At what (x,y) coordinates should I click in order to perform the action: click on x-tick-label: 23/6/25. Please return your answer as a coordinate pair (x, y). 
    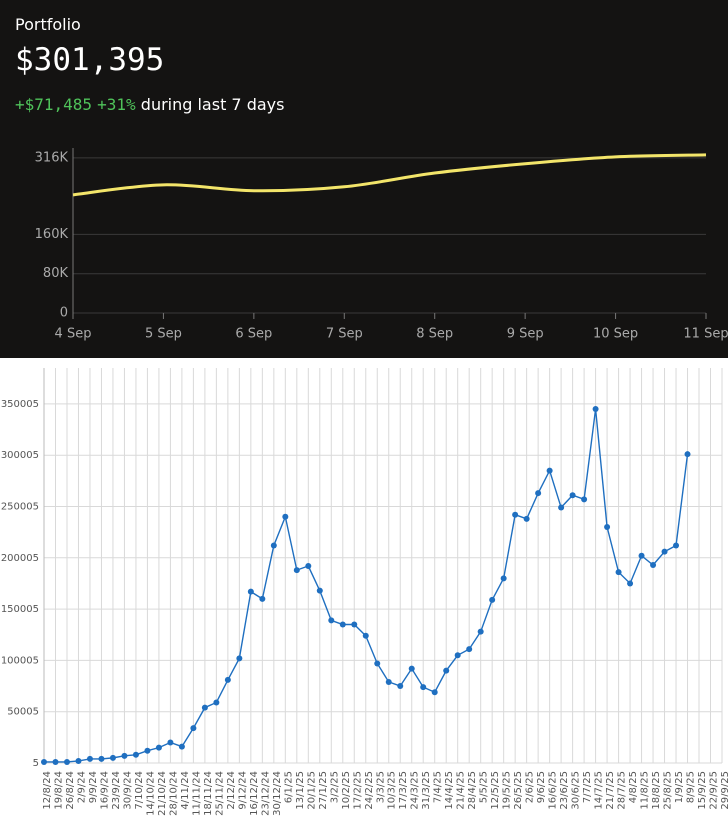
    Looking at the image, I should click on (564, 790).